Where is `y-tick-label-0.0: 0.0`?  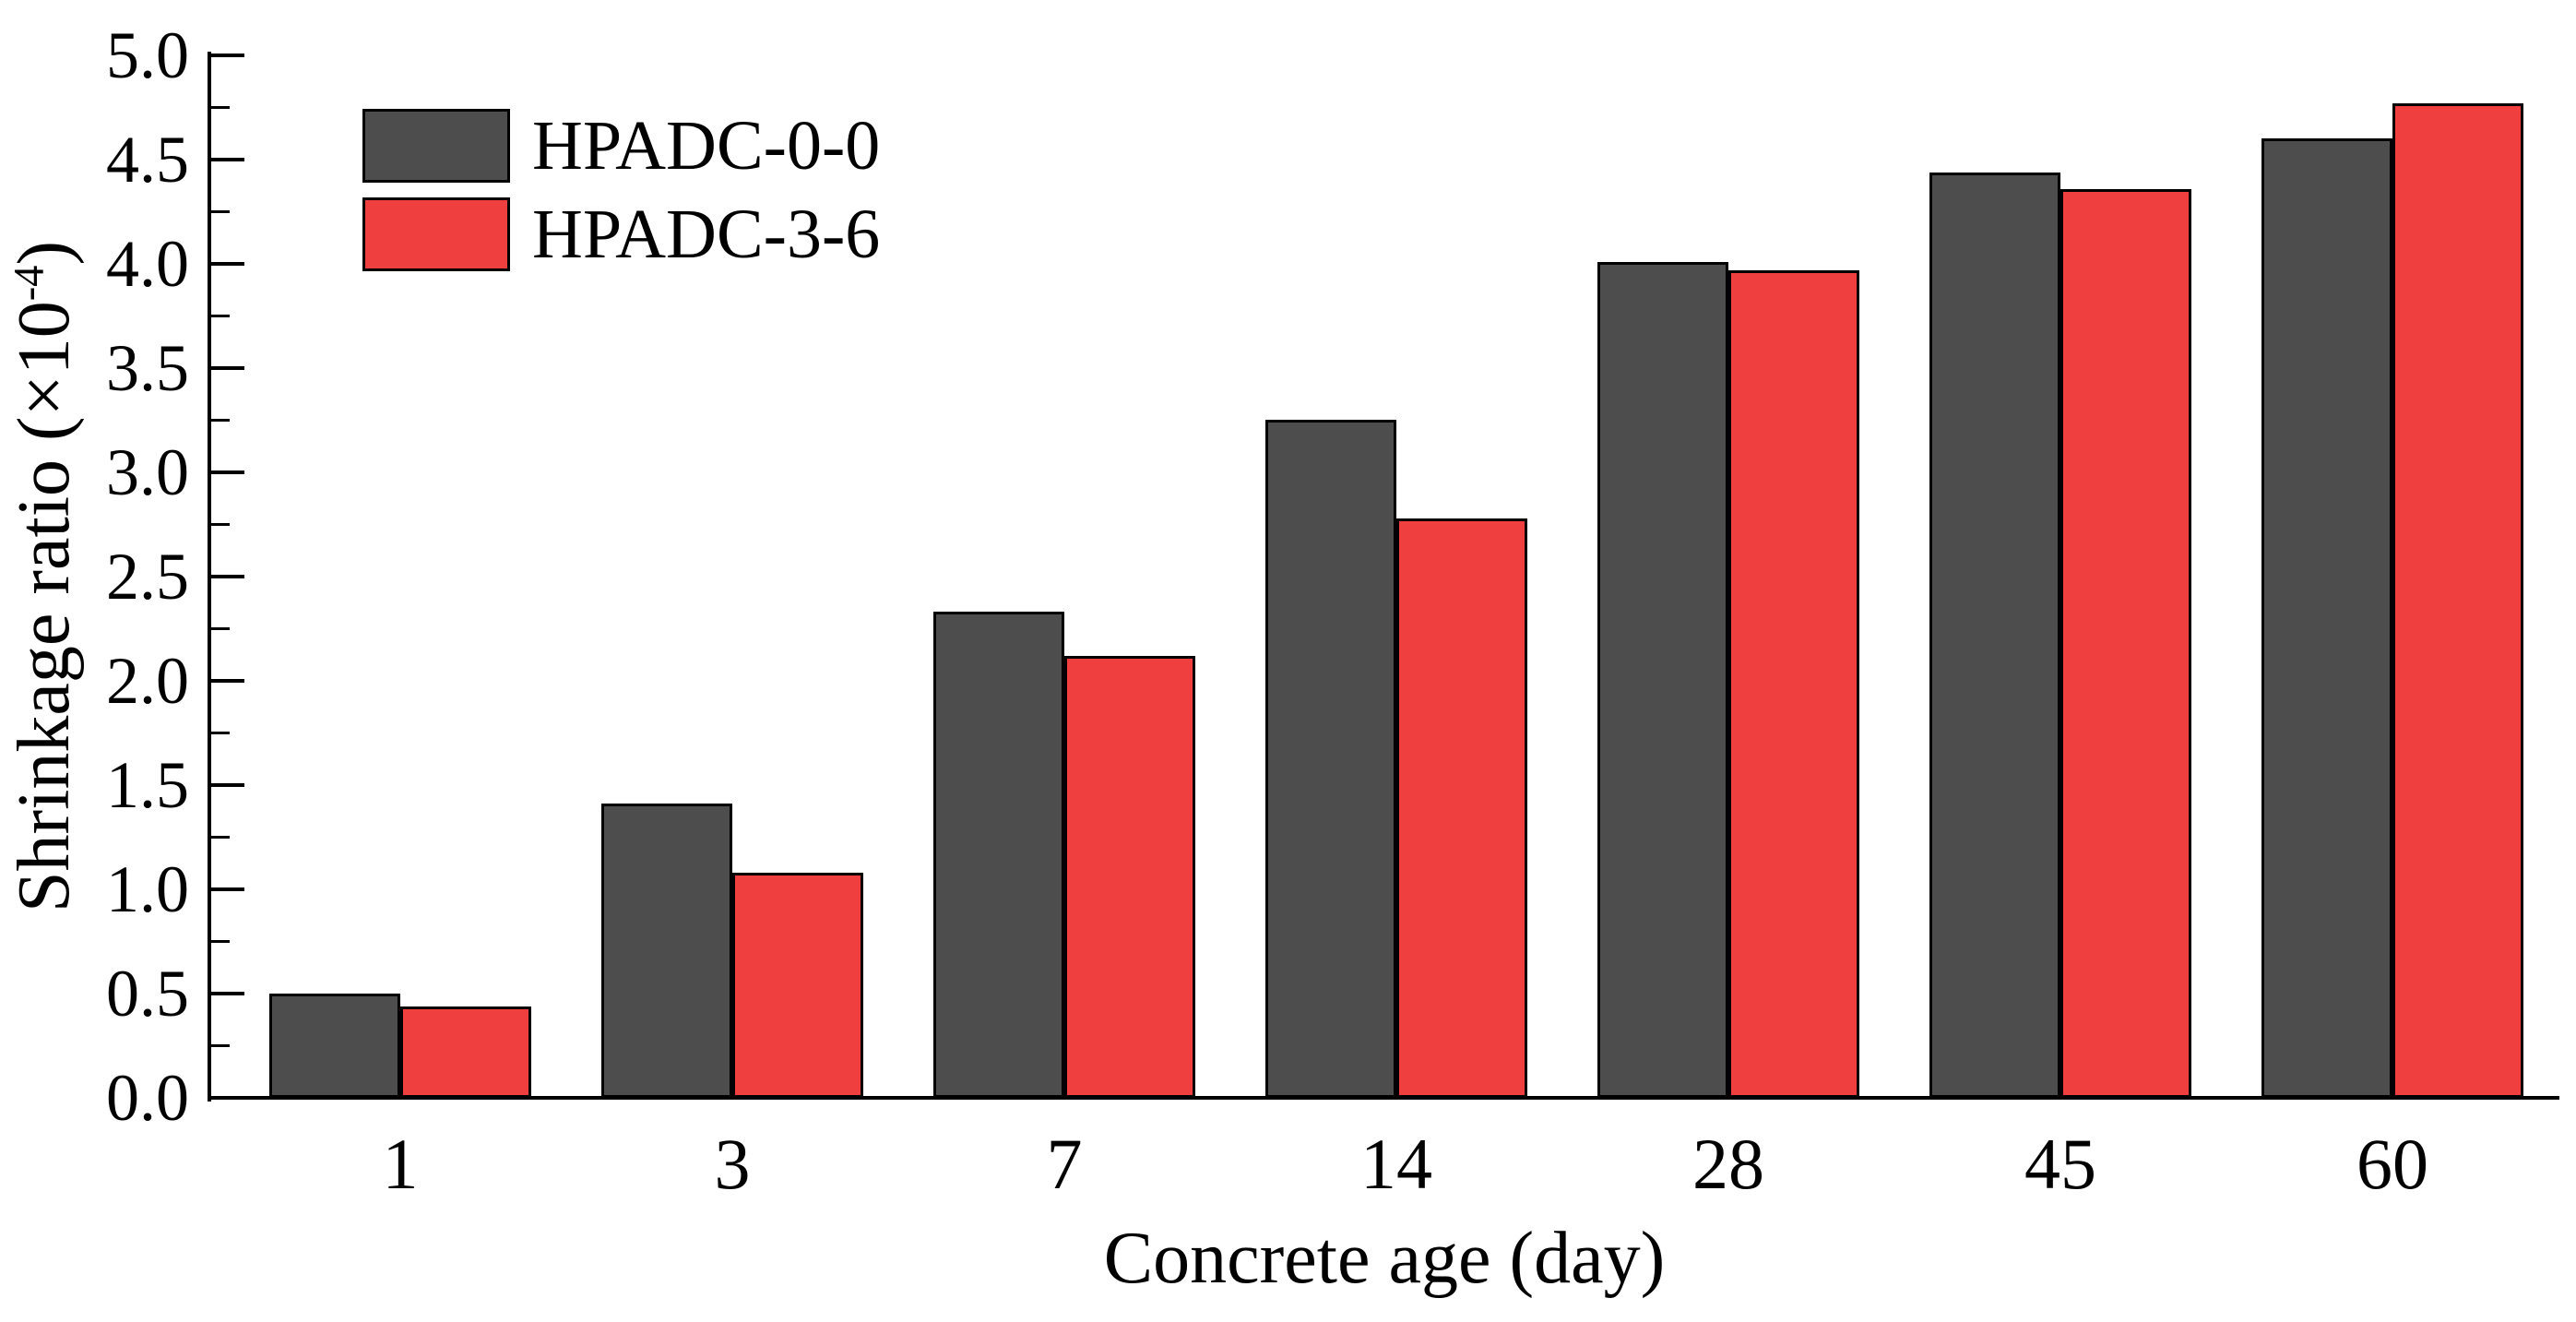 y-tick-label-0.0: 0.0 is located at coordinates (147, 1098).